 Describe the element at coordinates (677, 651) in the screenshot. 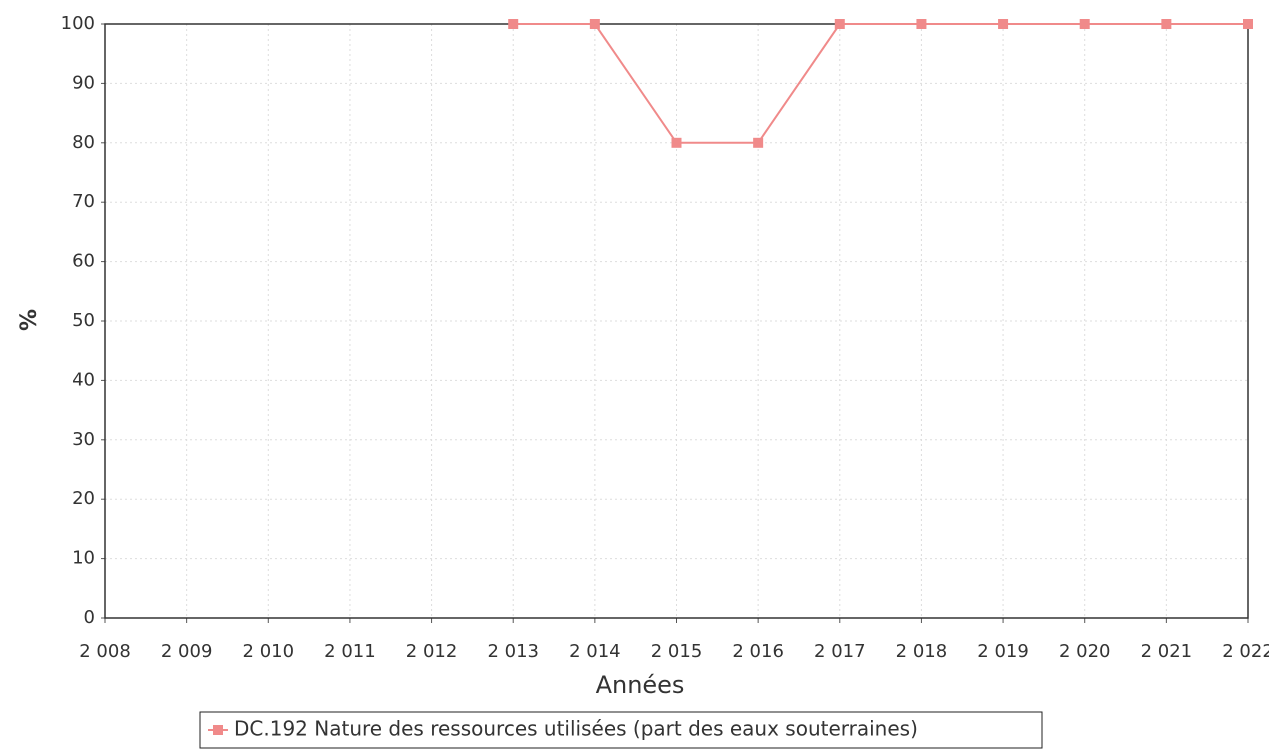

I see `x-tick-label: 2 015` at that location.